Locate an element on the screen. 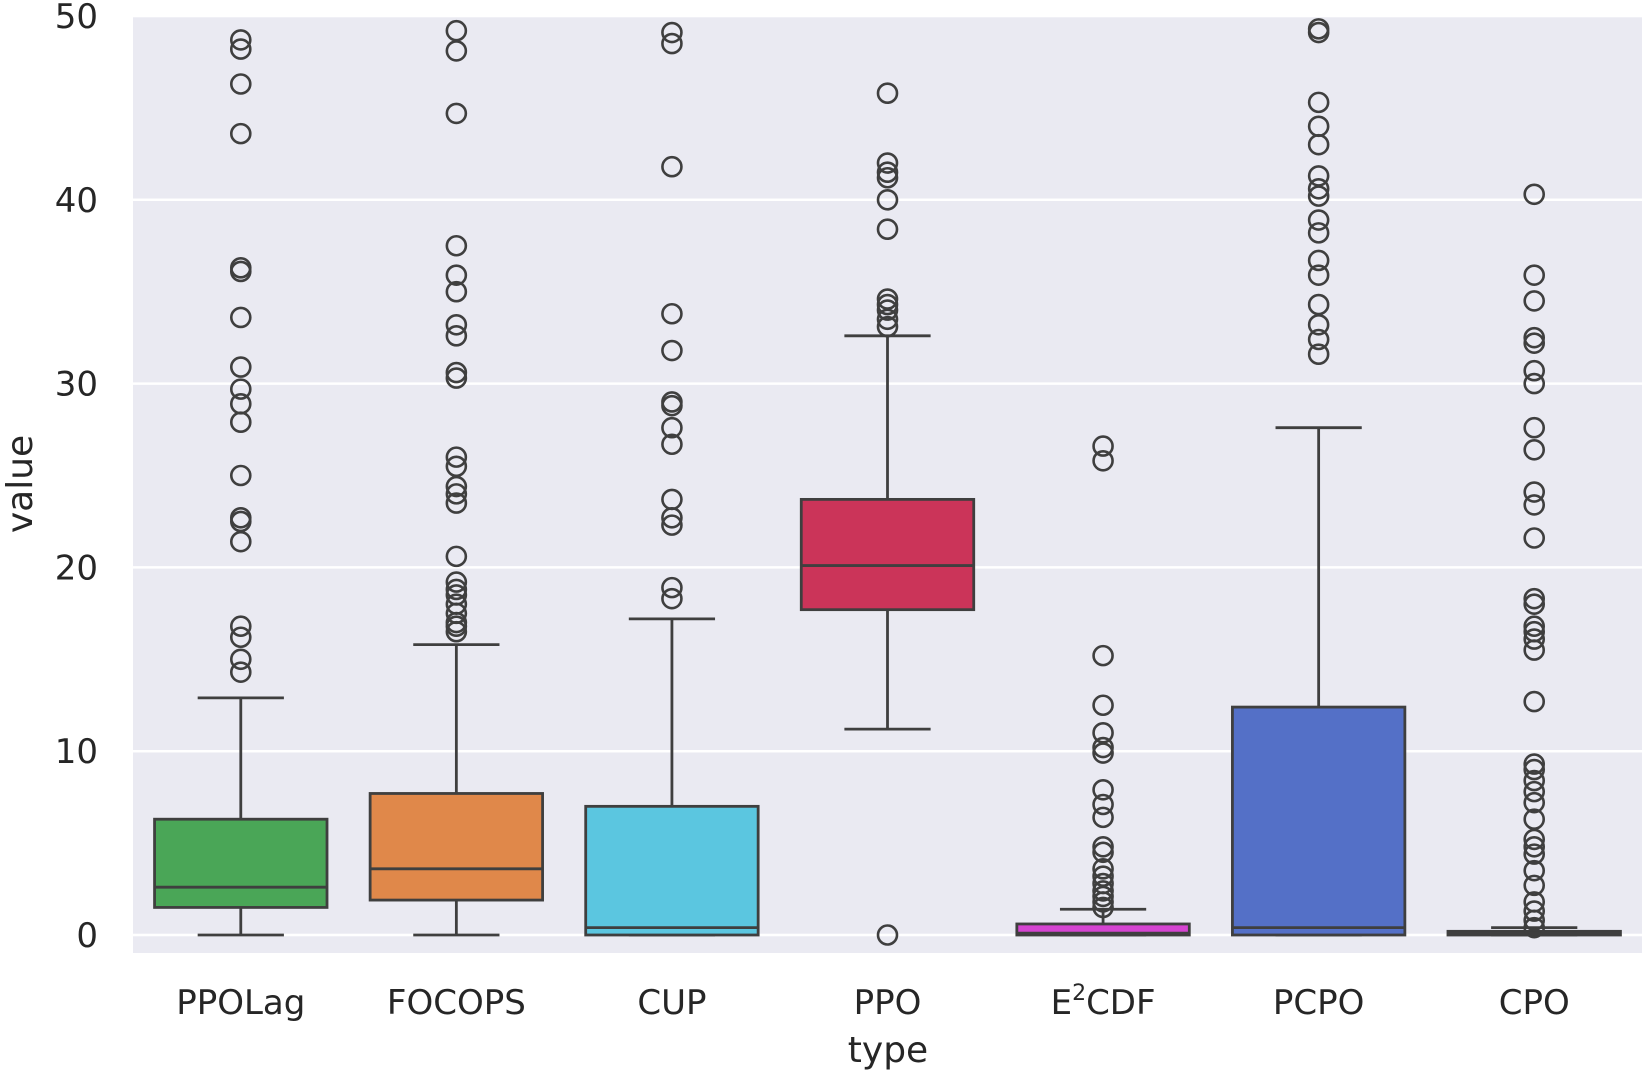 The image size is (1642, 1074). x-tick-label-text: PPO is located at coordinates (888, 1003).